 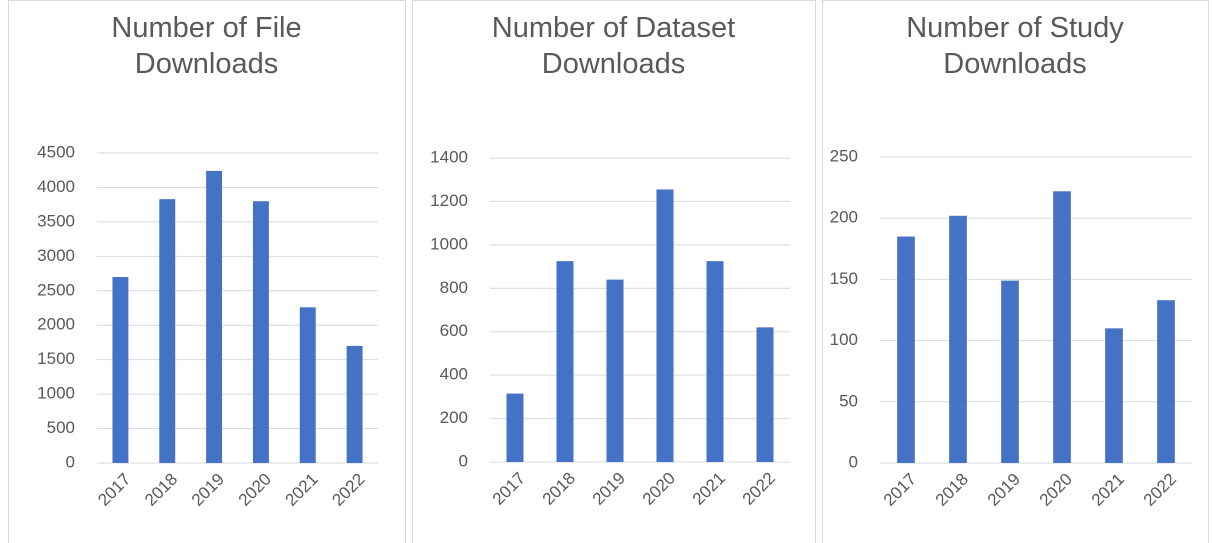 I want to click on chart-title: Number of Study Downloads, so click(x=1015, y=46).